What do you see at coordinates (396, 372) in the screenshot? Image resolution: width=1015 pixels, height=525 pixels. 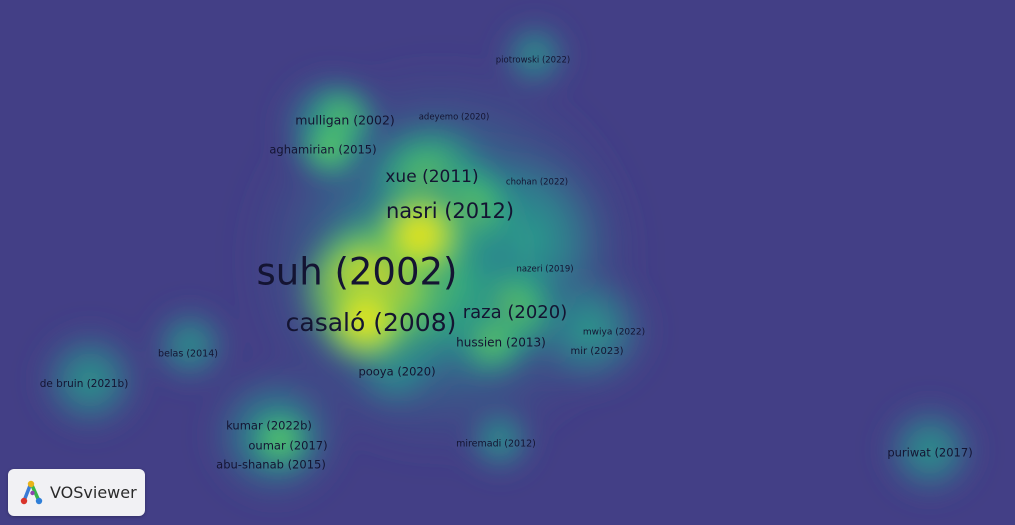 I see `item-label: pooya (2020)` at bounding box center [396, 372].